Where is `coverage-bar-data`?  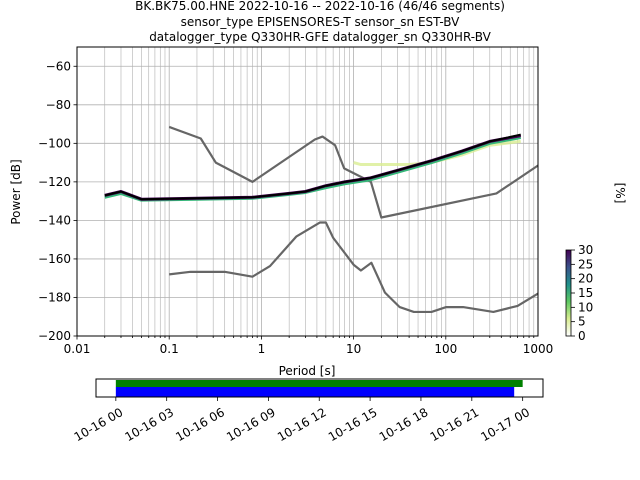 coverage-bar-data is located at coordinates (315, 392).